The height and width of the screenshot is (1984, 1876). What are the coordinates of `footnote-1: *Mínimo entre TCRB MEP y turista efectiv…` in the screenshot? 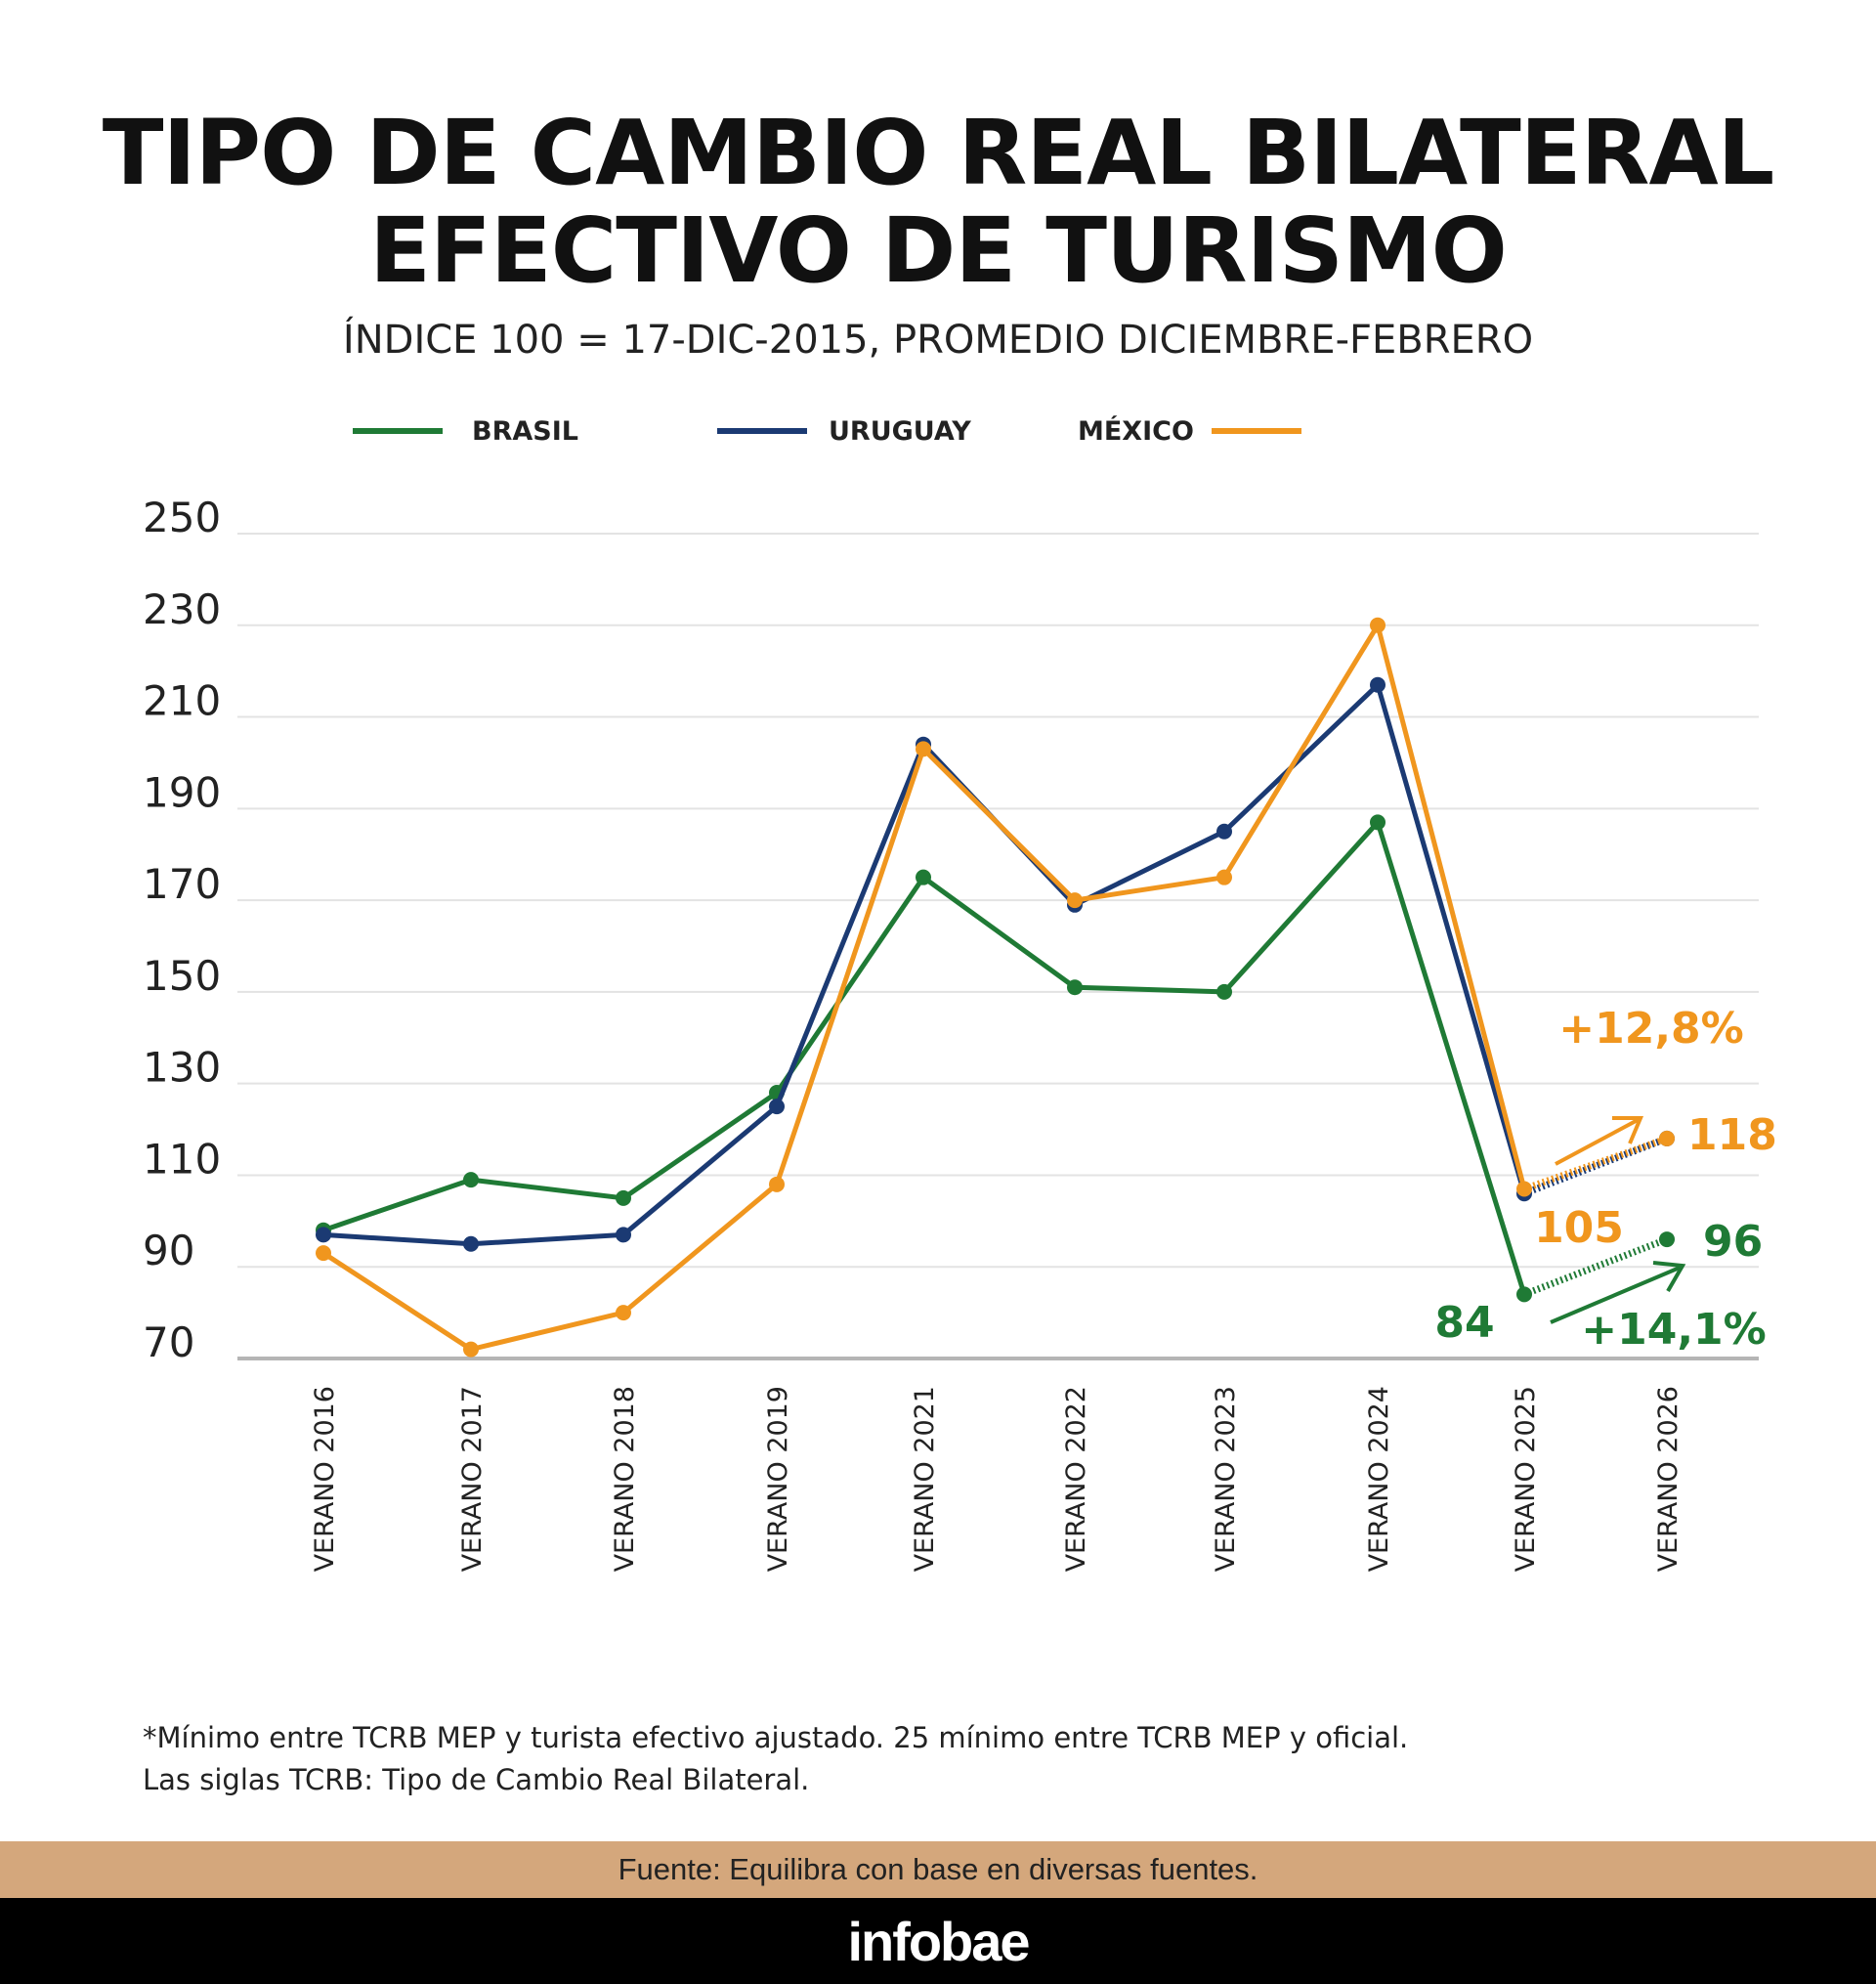 It's located at (775, 1738).